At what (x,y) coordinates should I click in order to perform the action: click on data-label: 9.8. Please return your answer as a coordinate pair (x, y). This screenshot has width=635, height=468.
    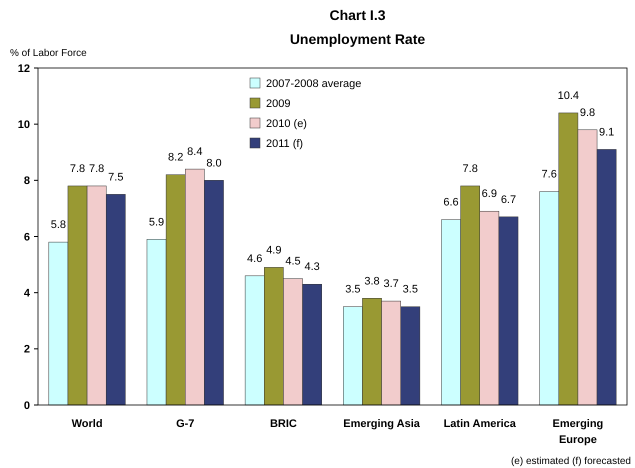
    Looking at the image, I should click on (588, 112).